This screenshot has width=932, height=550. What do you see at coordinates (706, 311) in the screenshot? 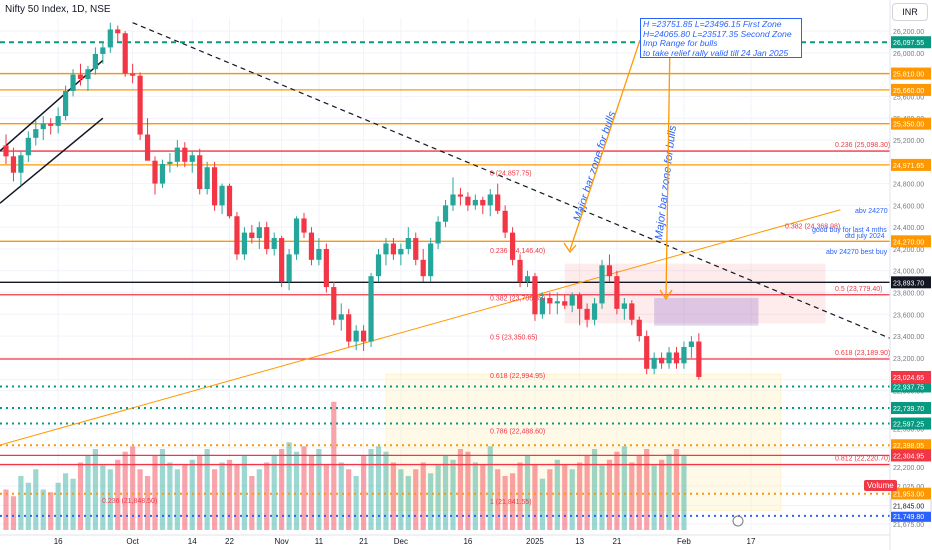
I see `zone-rect` at bounding box center [706, 311].